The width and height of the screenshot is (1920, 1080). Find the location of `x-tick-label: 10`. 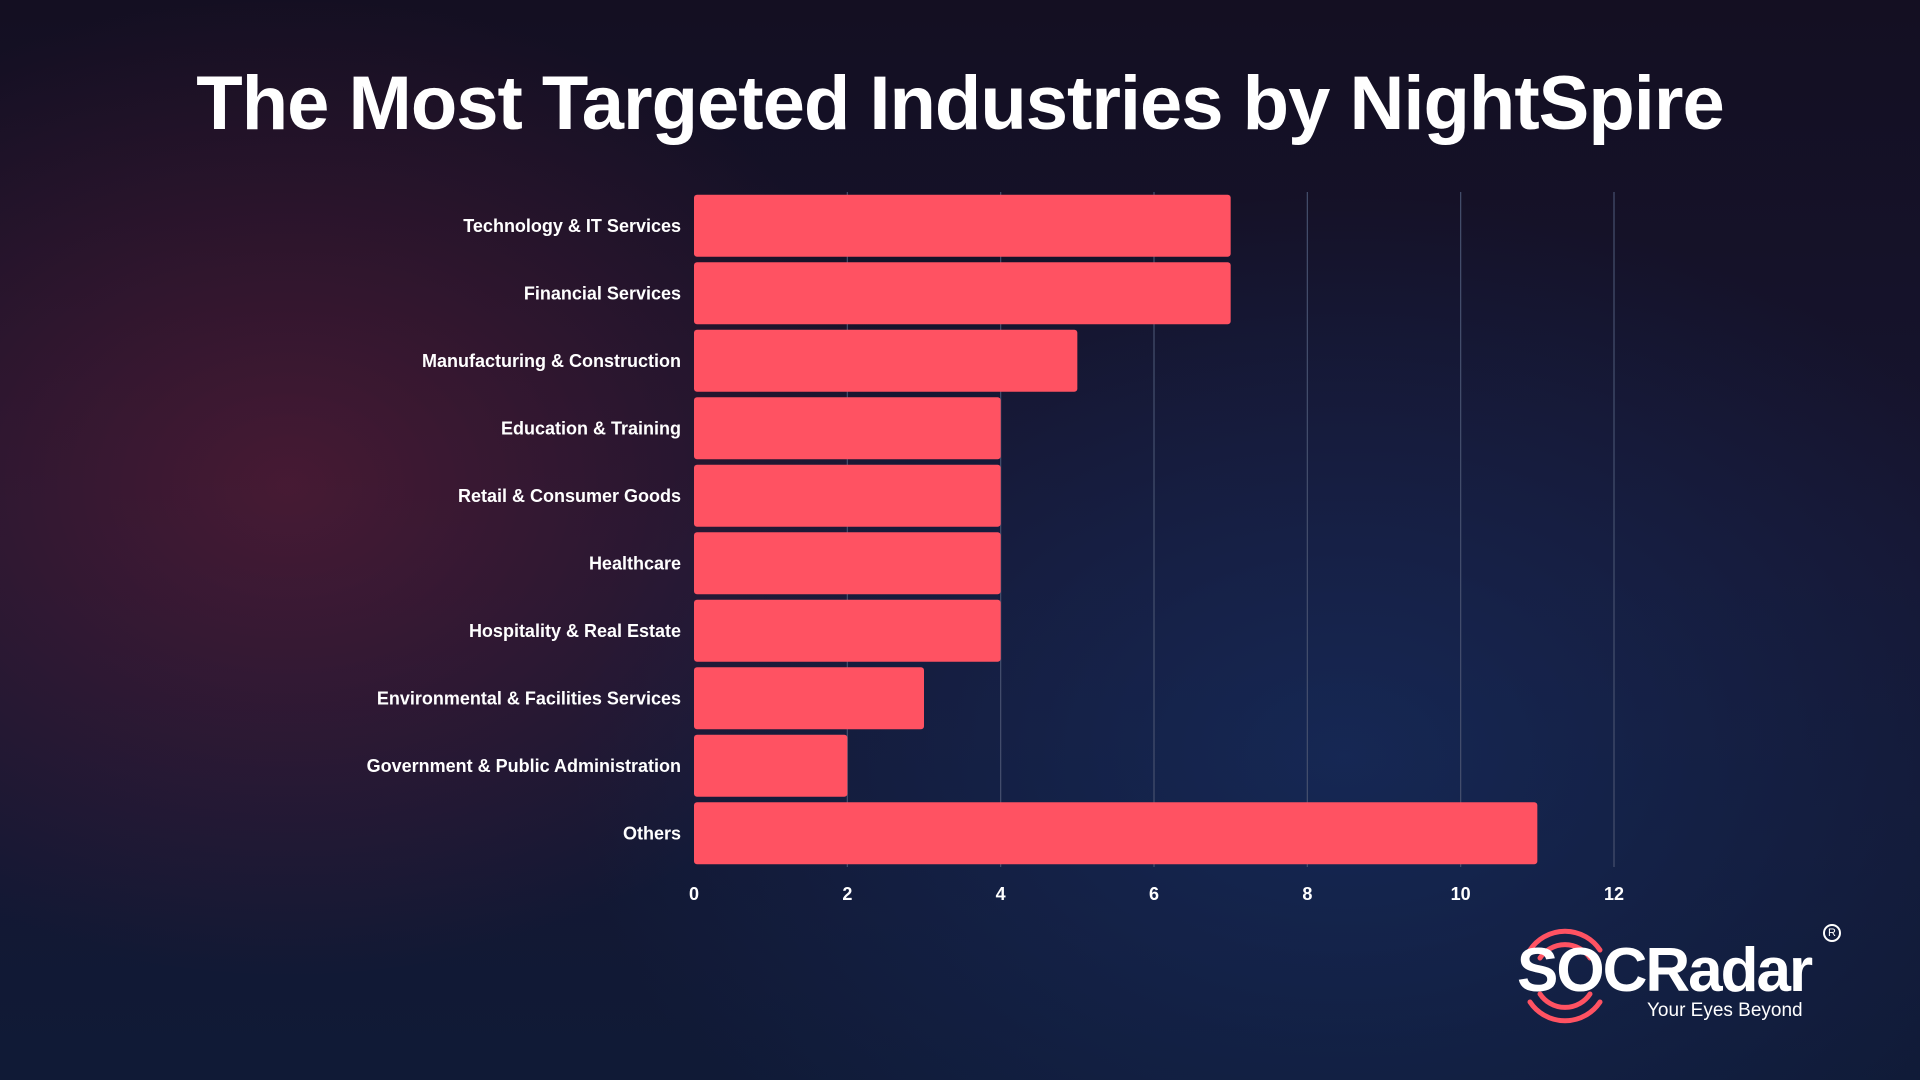

x-tick-label: 10 is located at coordinates (1461, 894).